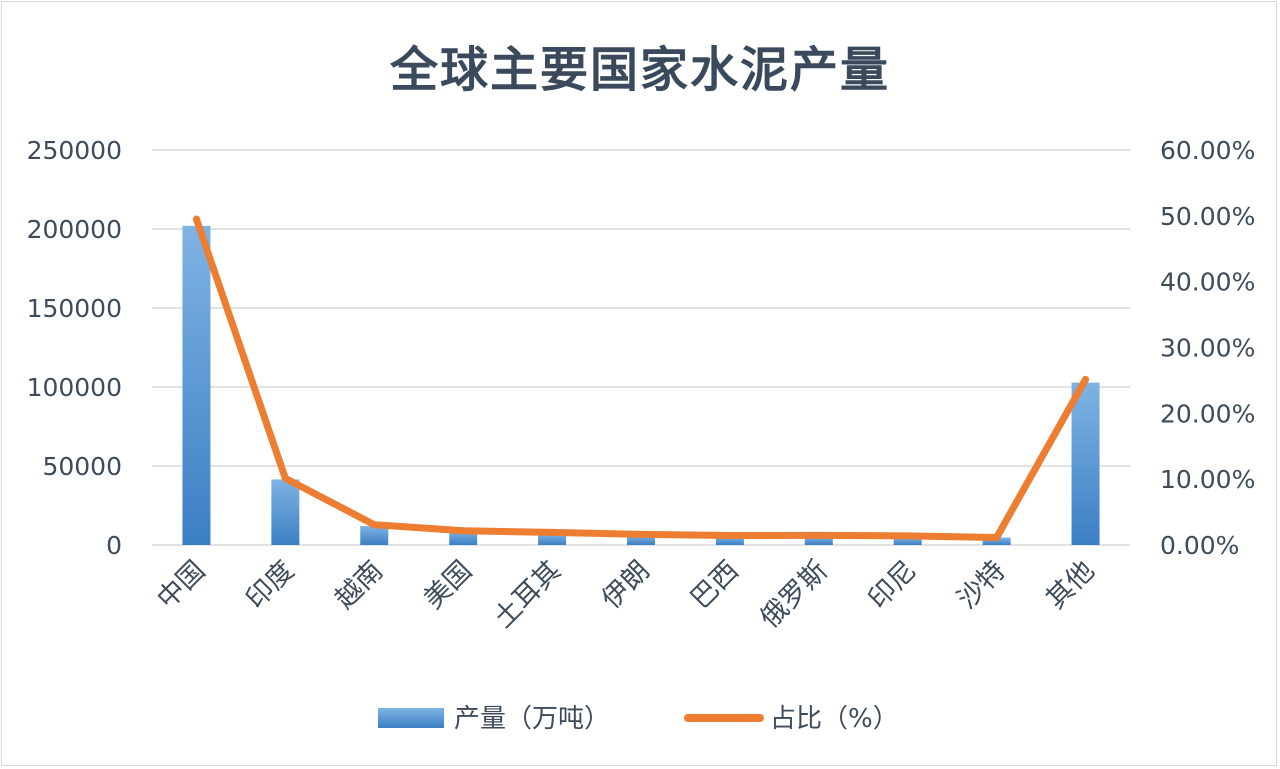 The height and width of the screenshot is (769, 1280). What do you see at coordinates (114, 545) in the screenshot?
I see `y-left-tick-label: 0` at bounding box center [114, 545].